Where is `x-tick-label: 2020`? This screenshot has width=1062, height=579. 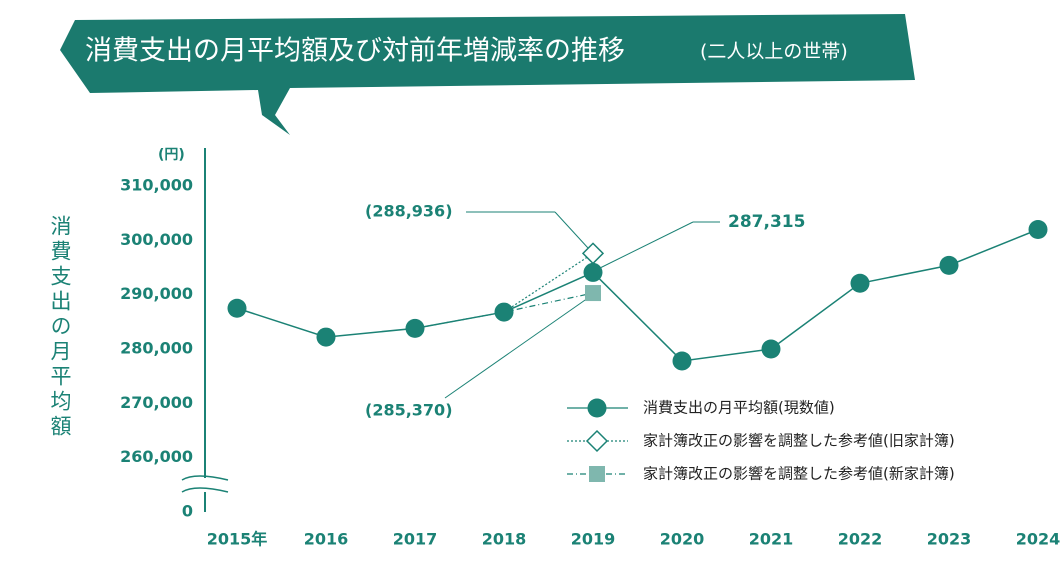
x-tick-label: 2020 is located at coordinates (682, 539).